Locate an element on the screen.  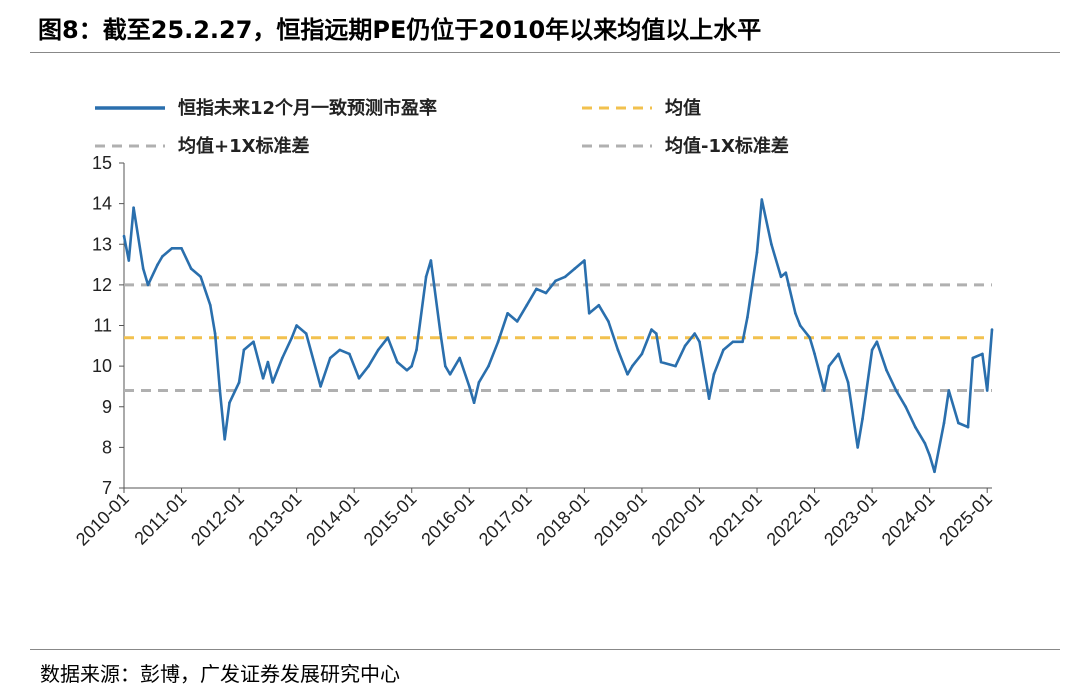
x-tick-label: 2019-01 is located at coordinates (620, 519).